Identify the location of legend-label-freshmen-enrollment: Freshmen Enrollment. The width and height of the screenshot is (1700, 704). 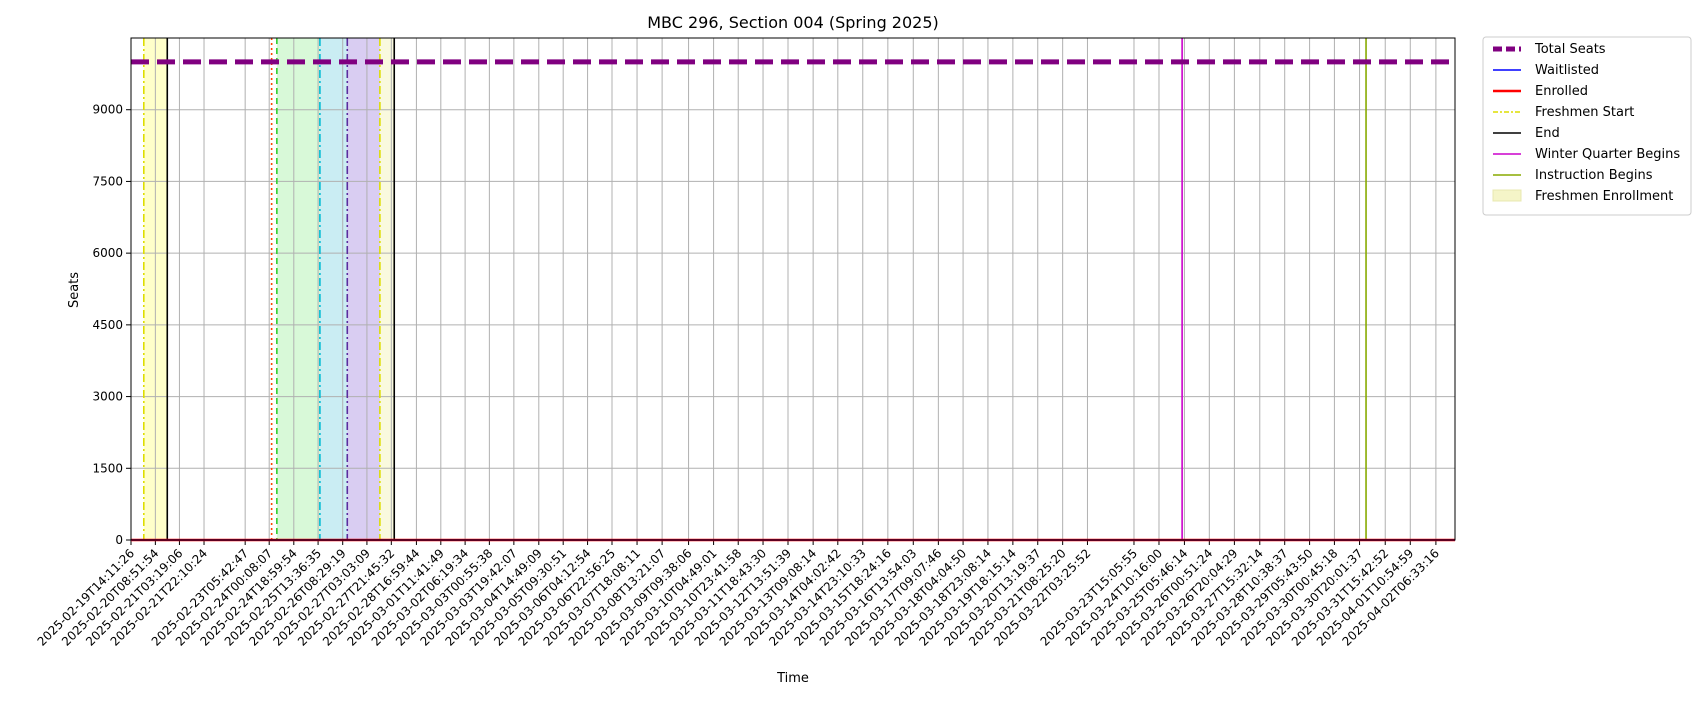
(1604, 196).